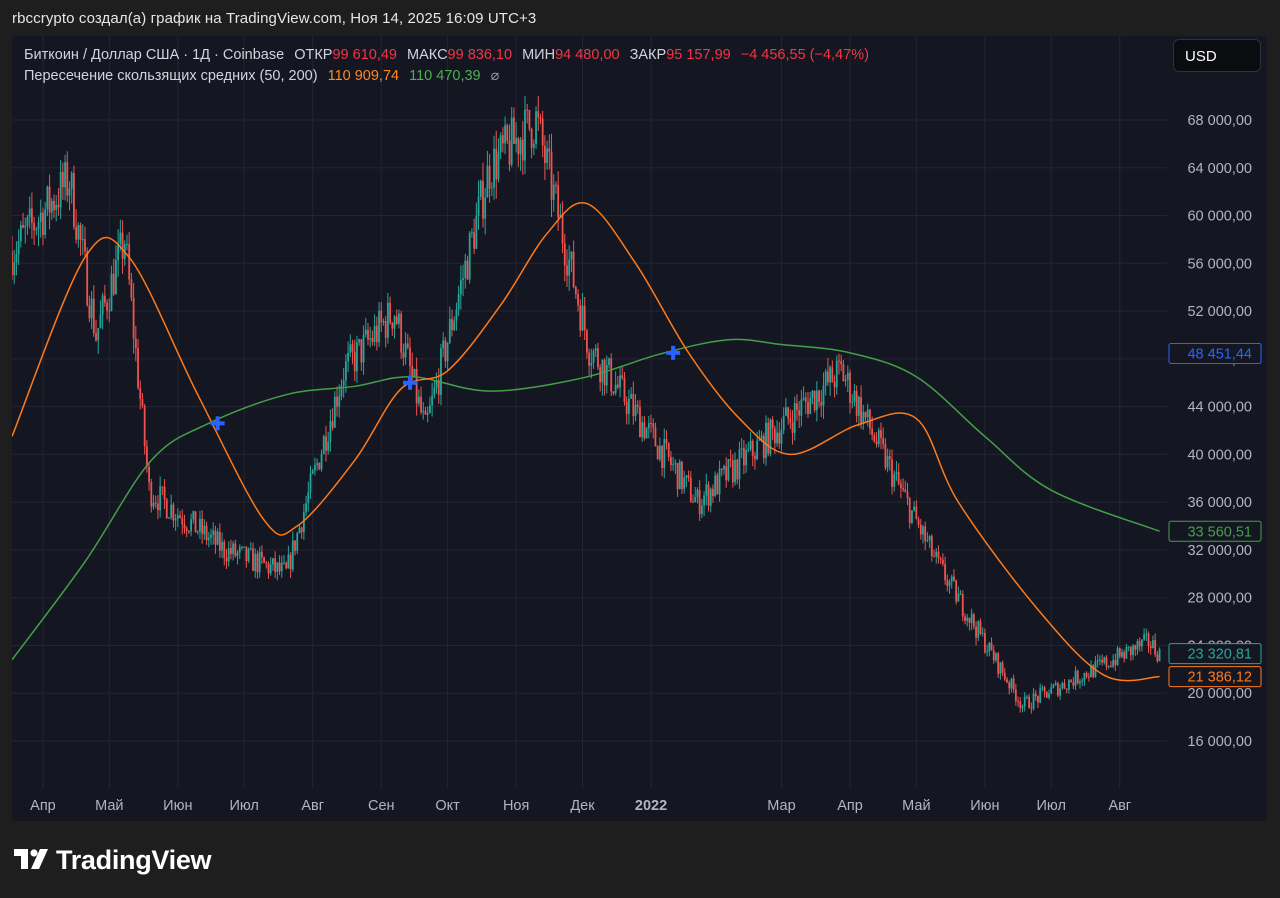 The image size is (1280, 898). What do you see at coordinates (1219, 742) in the screenshot?
I see `y-tick-label: 16 000,00` at bounding box center [1219, 742].